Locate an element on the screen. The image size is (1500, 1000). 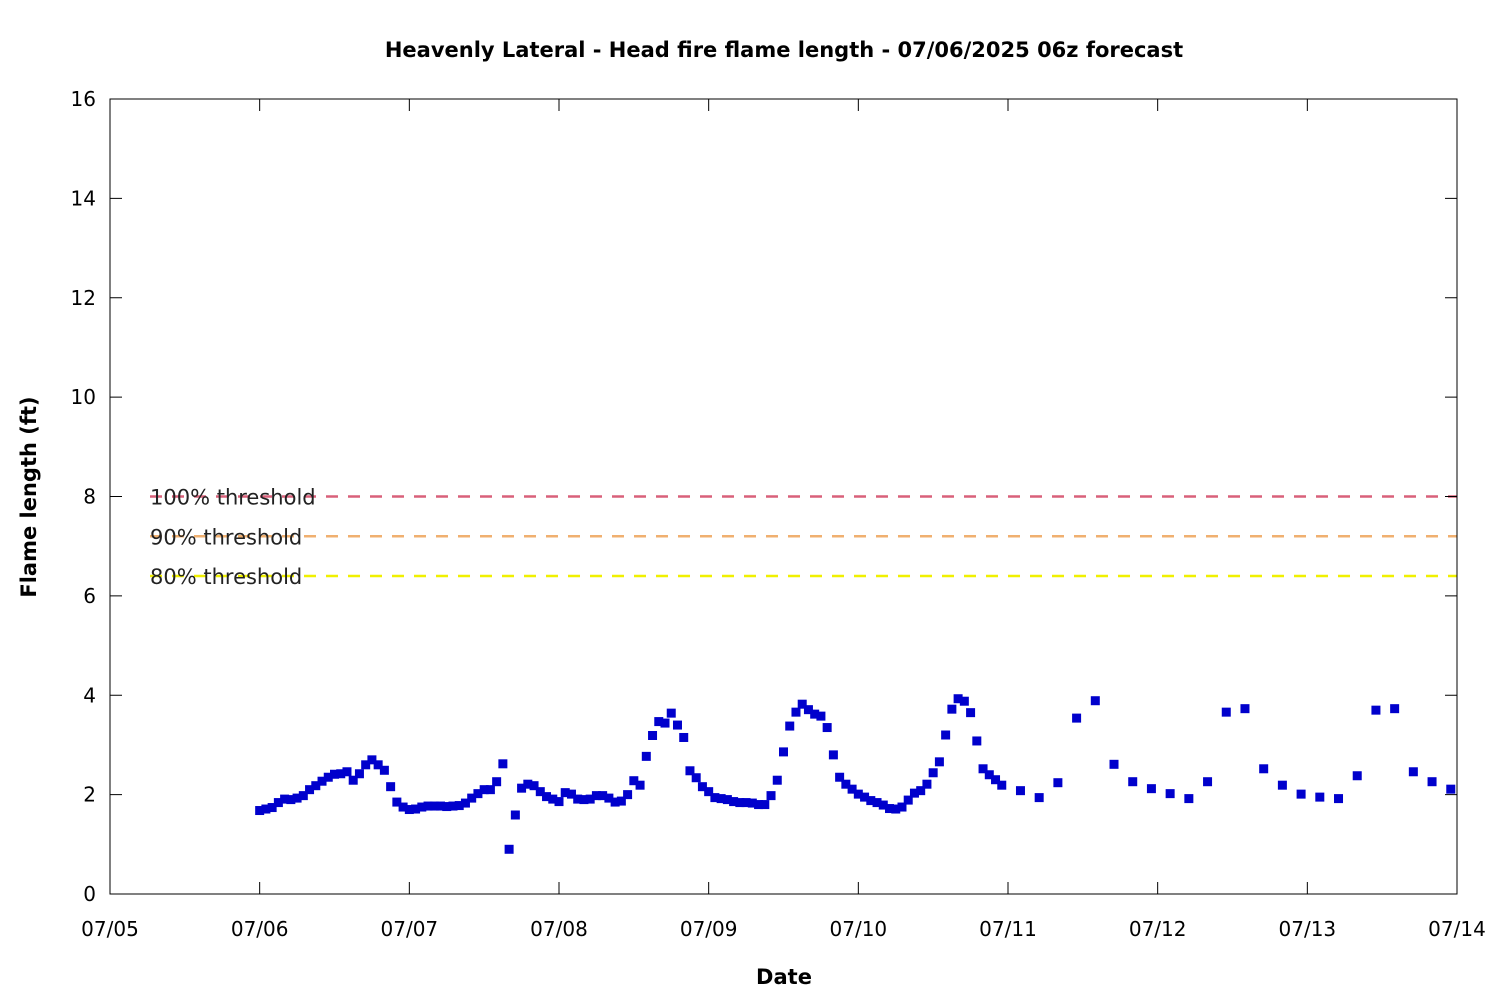
x-tick-label: 07/11 is located at coordinates (1008, 929).